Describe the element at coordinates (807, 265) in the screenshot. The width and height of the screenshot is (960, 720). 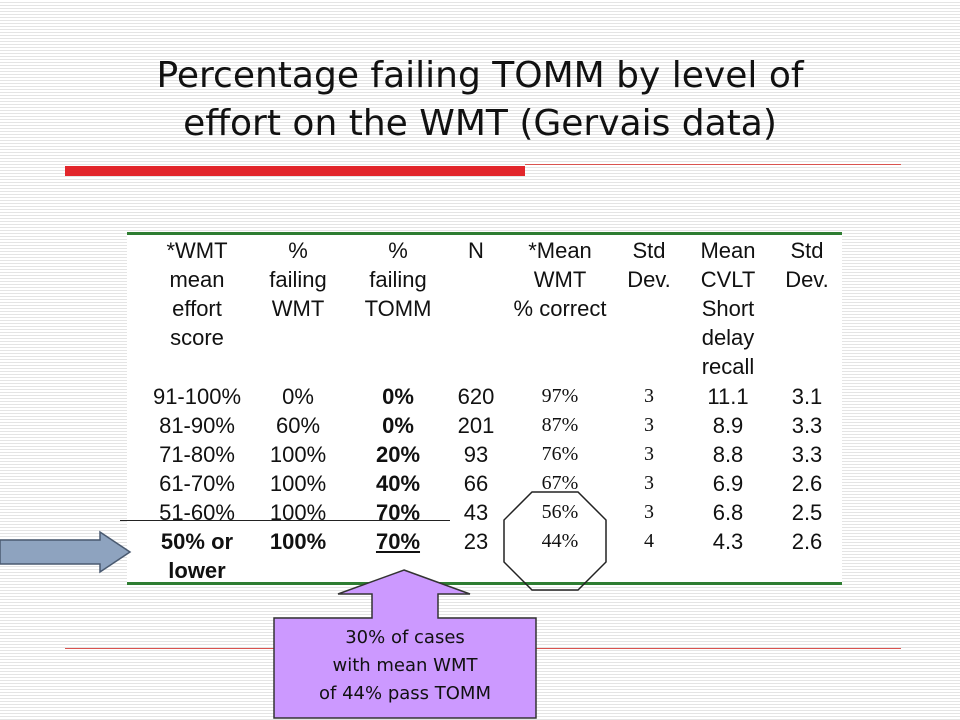
I see `header-std-dev-2: Std Dev.` at that location.